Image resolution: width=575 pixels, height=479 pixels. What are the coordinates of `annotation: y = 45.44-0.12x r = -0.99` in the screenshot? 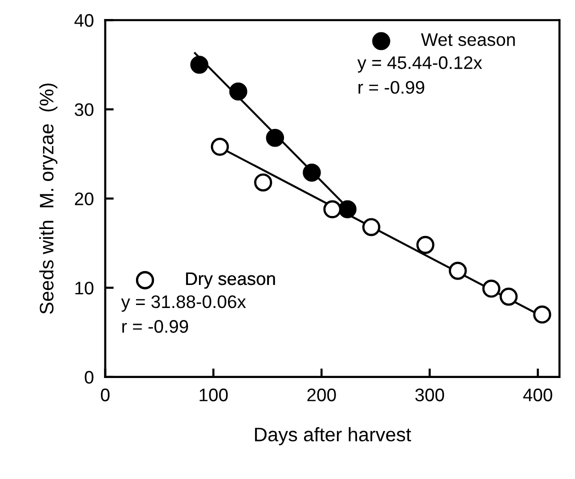 It's located at (419, 75).